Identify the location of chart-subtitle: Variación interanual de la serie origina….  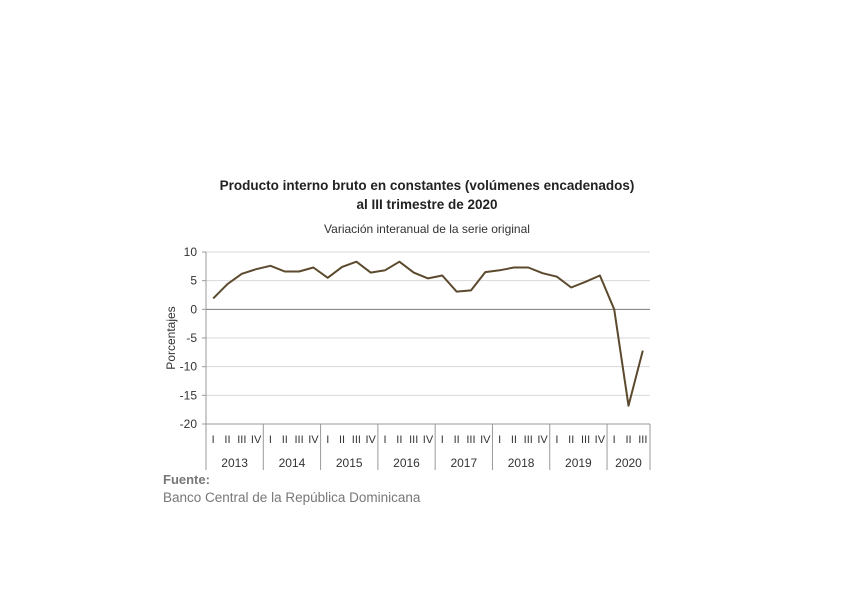
(427, 229).